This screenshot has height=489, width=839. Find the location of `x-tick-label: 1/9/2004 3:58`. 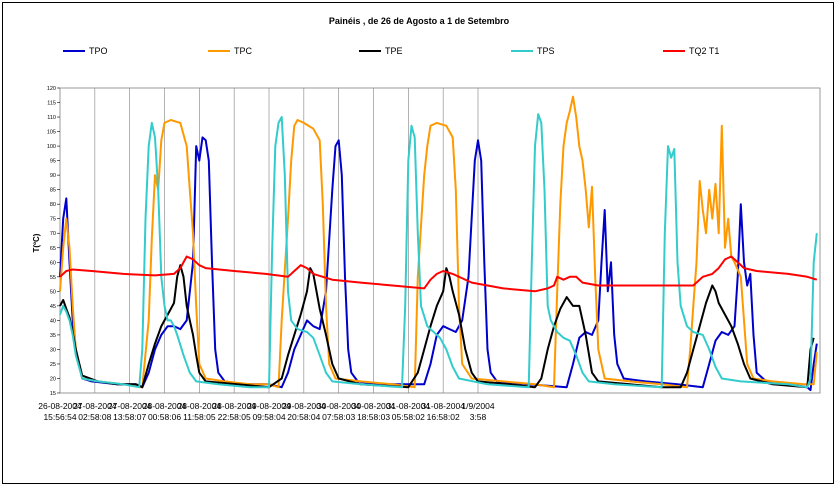

x-tick-label: 1/9/2004 3:58 is located at coordinates (477, 411).